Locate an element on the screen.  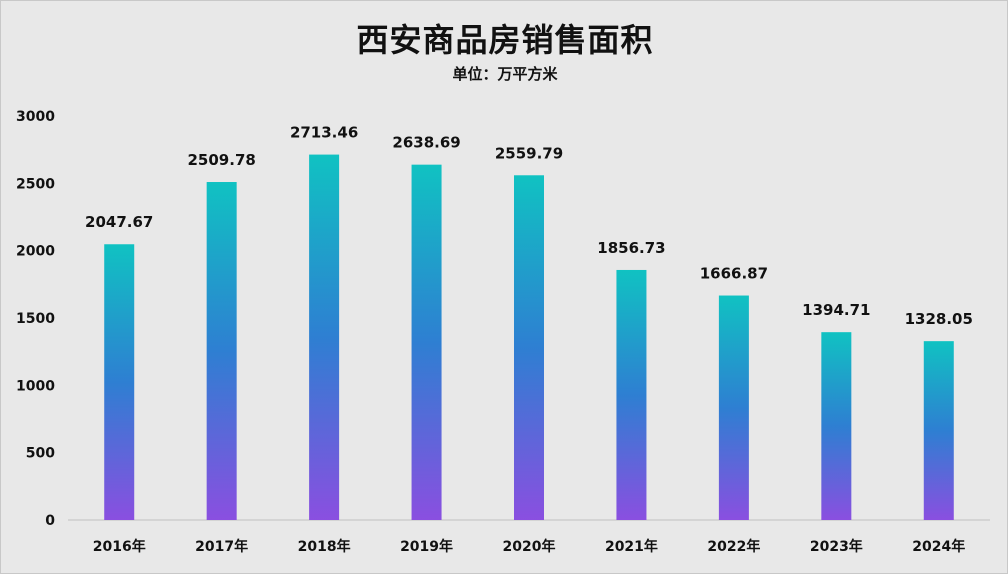
data-label: 1856.73 is located at coordinates (631, 248).